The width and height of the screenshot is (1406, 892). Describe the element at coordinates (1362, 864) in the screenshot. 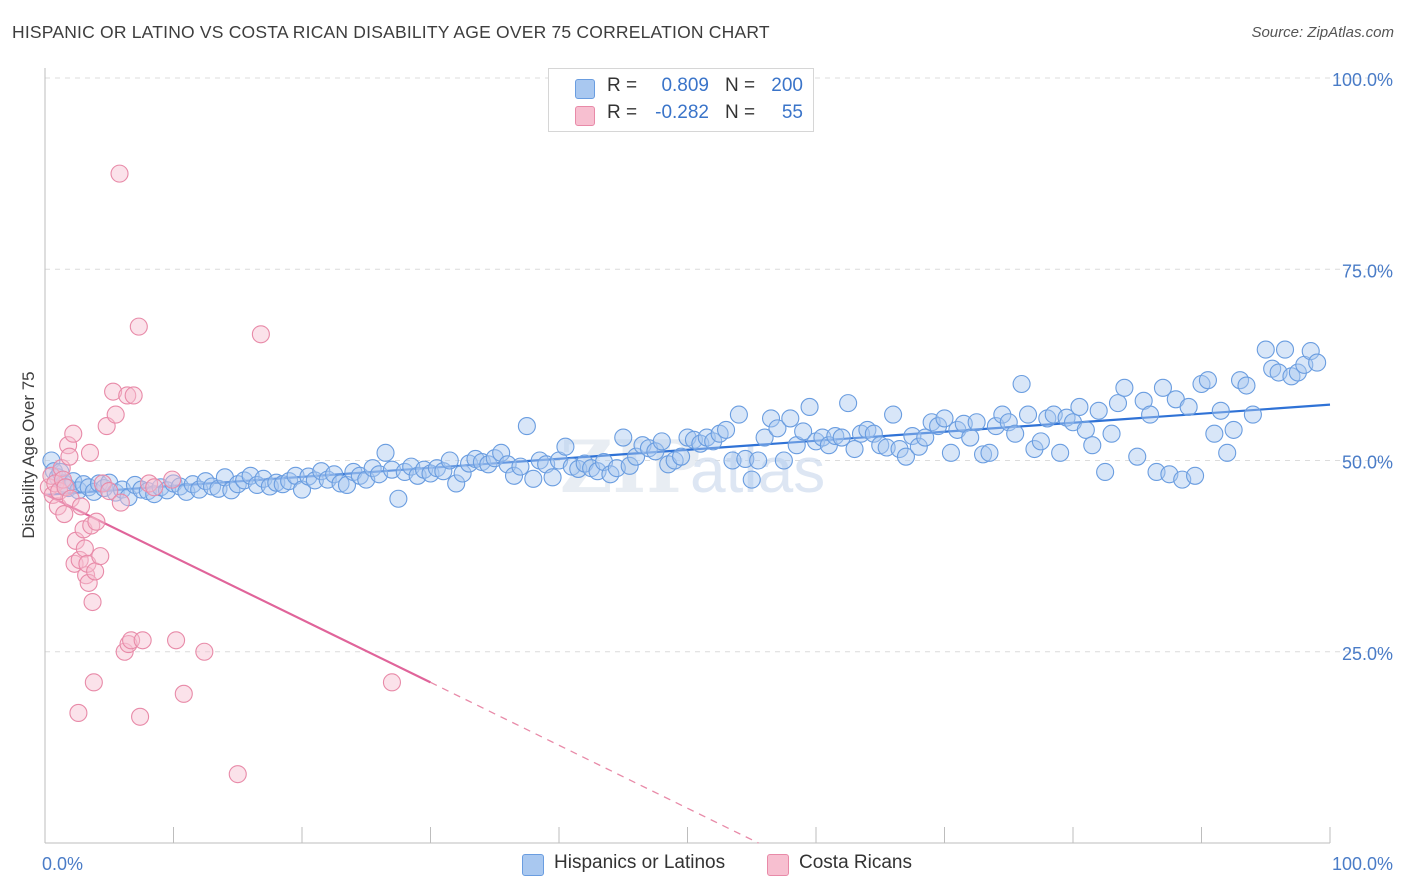

I see `x-tick-label: 100.0%` at that location.